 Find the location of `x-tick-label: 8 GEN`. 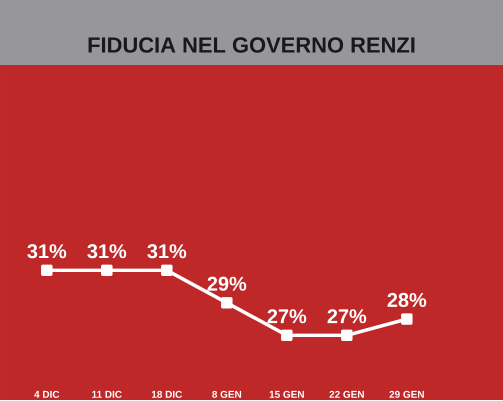

x-tick-label: 8 GEN is located at coordinates (227, 394).